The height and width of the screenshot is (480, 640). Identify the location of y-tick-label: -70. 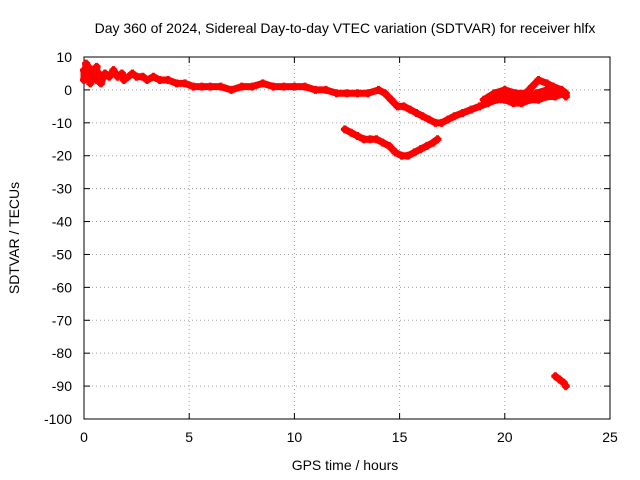
(62, 320).